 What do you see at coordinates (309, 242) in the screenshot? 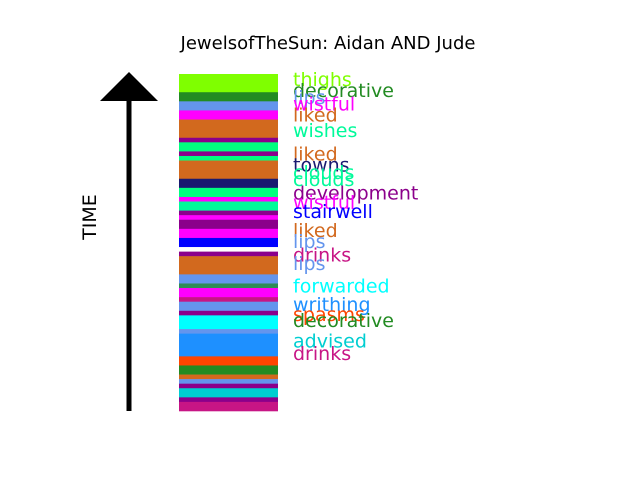
I see `word-label-14: lips` at bounding box center [309, 242].